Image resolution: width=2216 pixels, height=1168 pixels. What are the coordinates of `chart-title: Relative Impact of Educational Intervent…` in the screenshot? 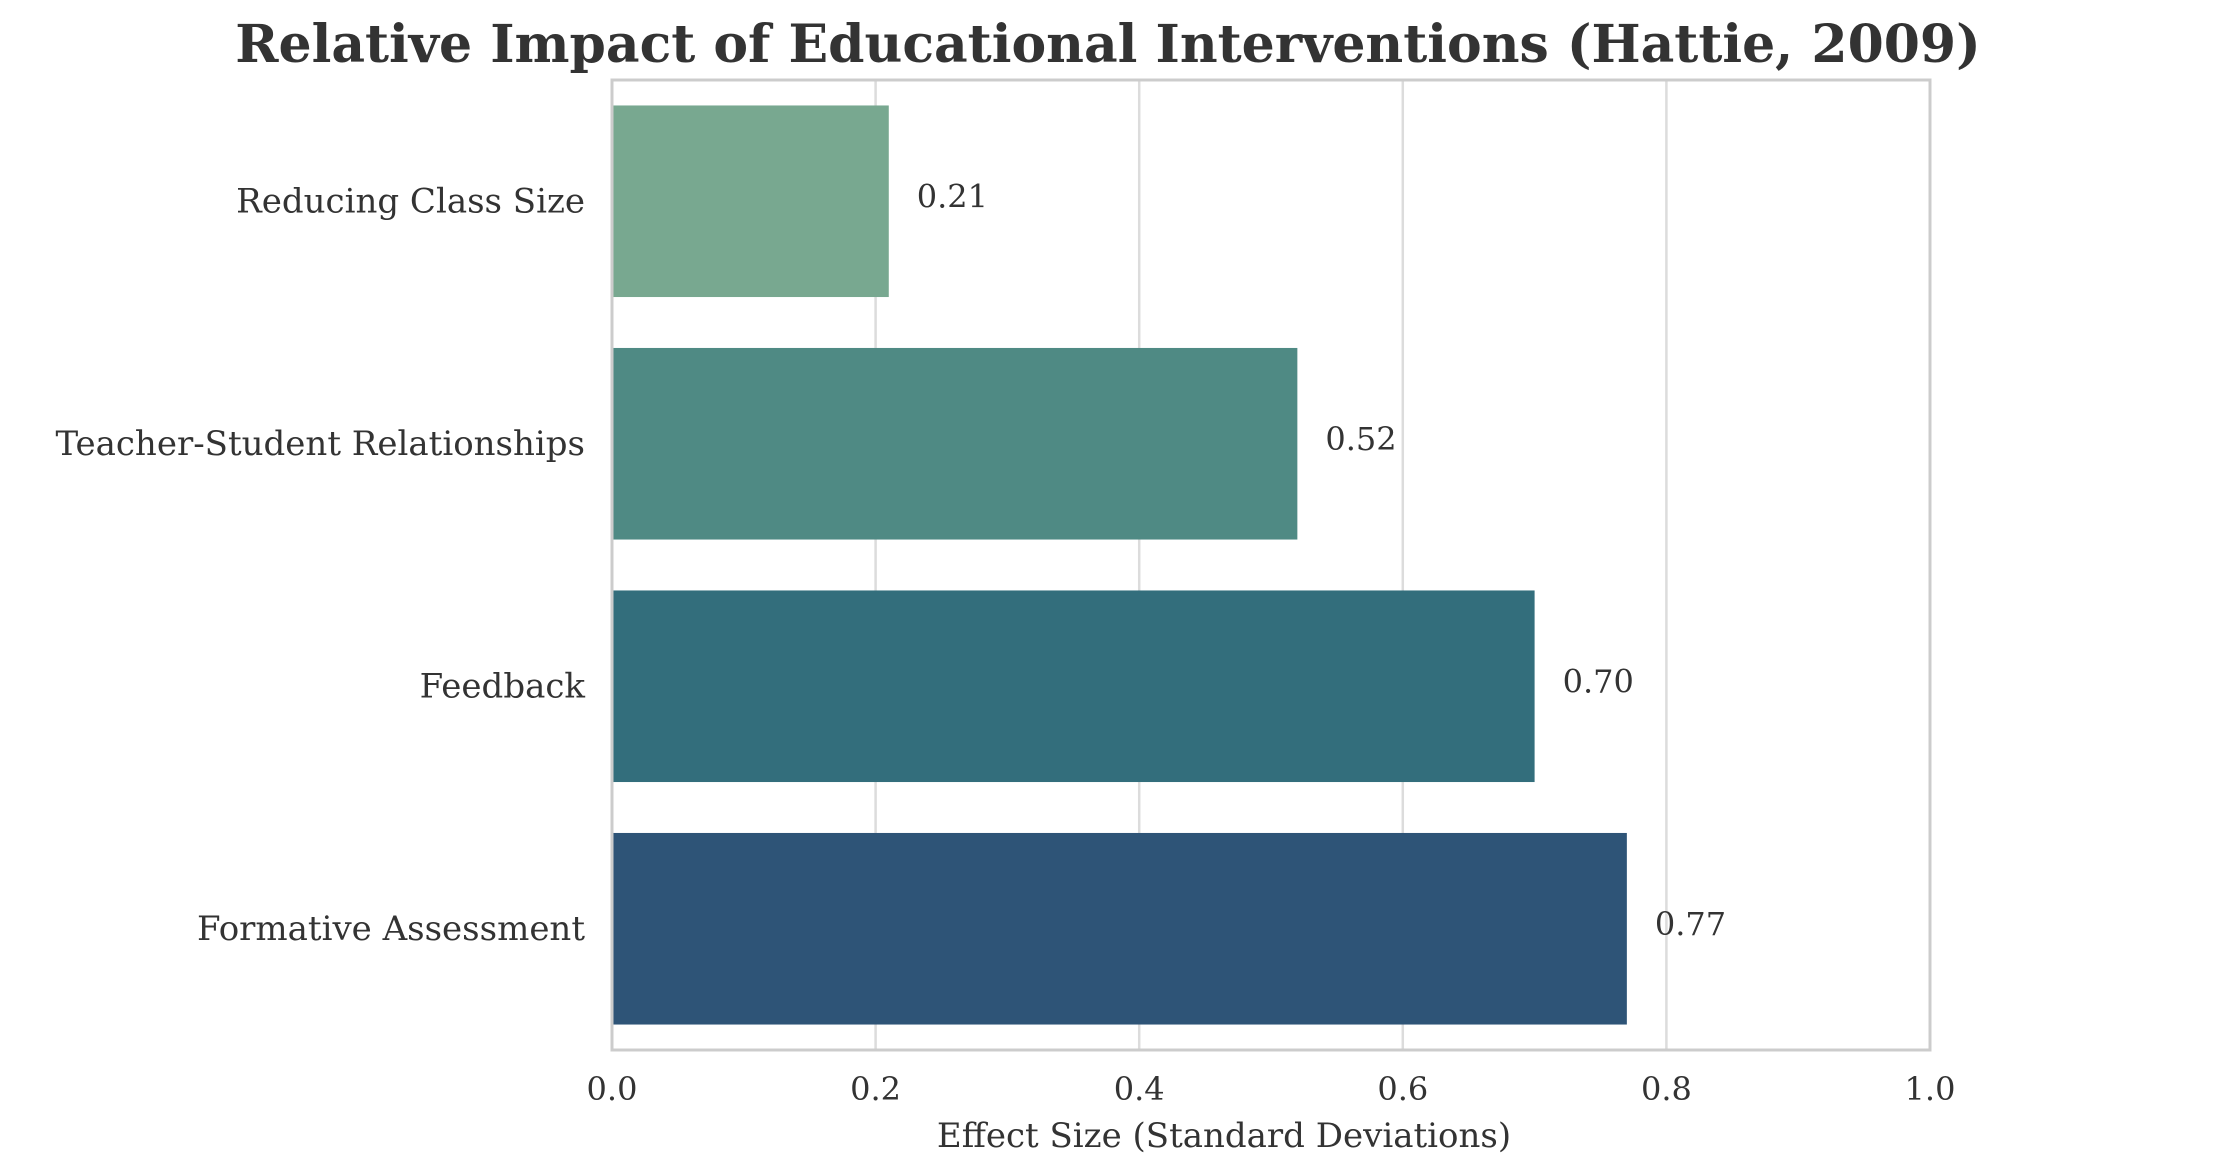 It's located at (1107, 44).